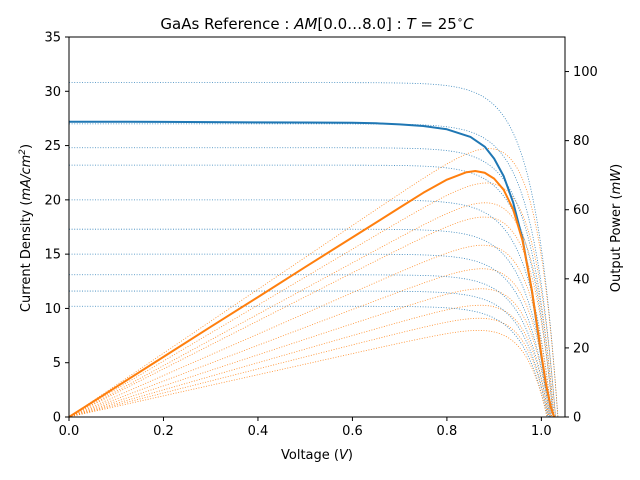  What do you see at coordinates (581, 348) in the screenshot?
I see `y-right-tick-label: 20` at bounding box center [581, 348].